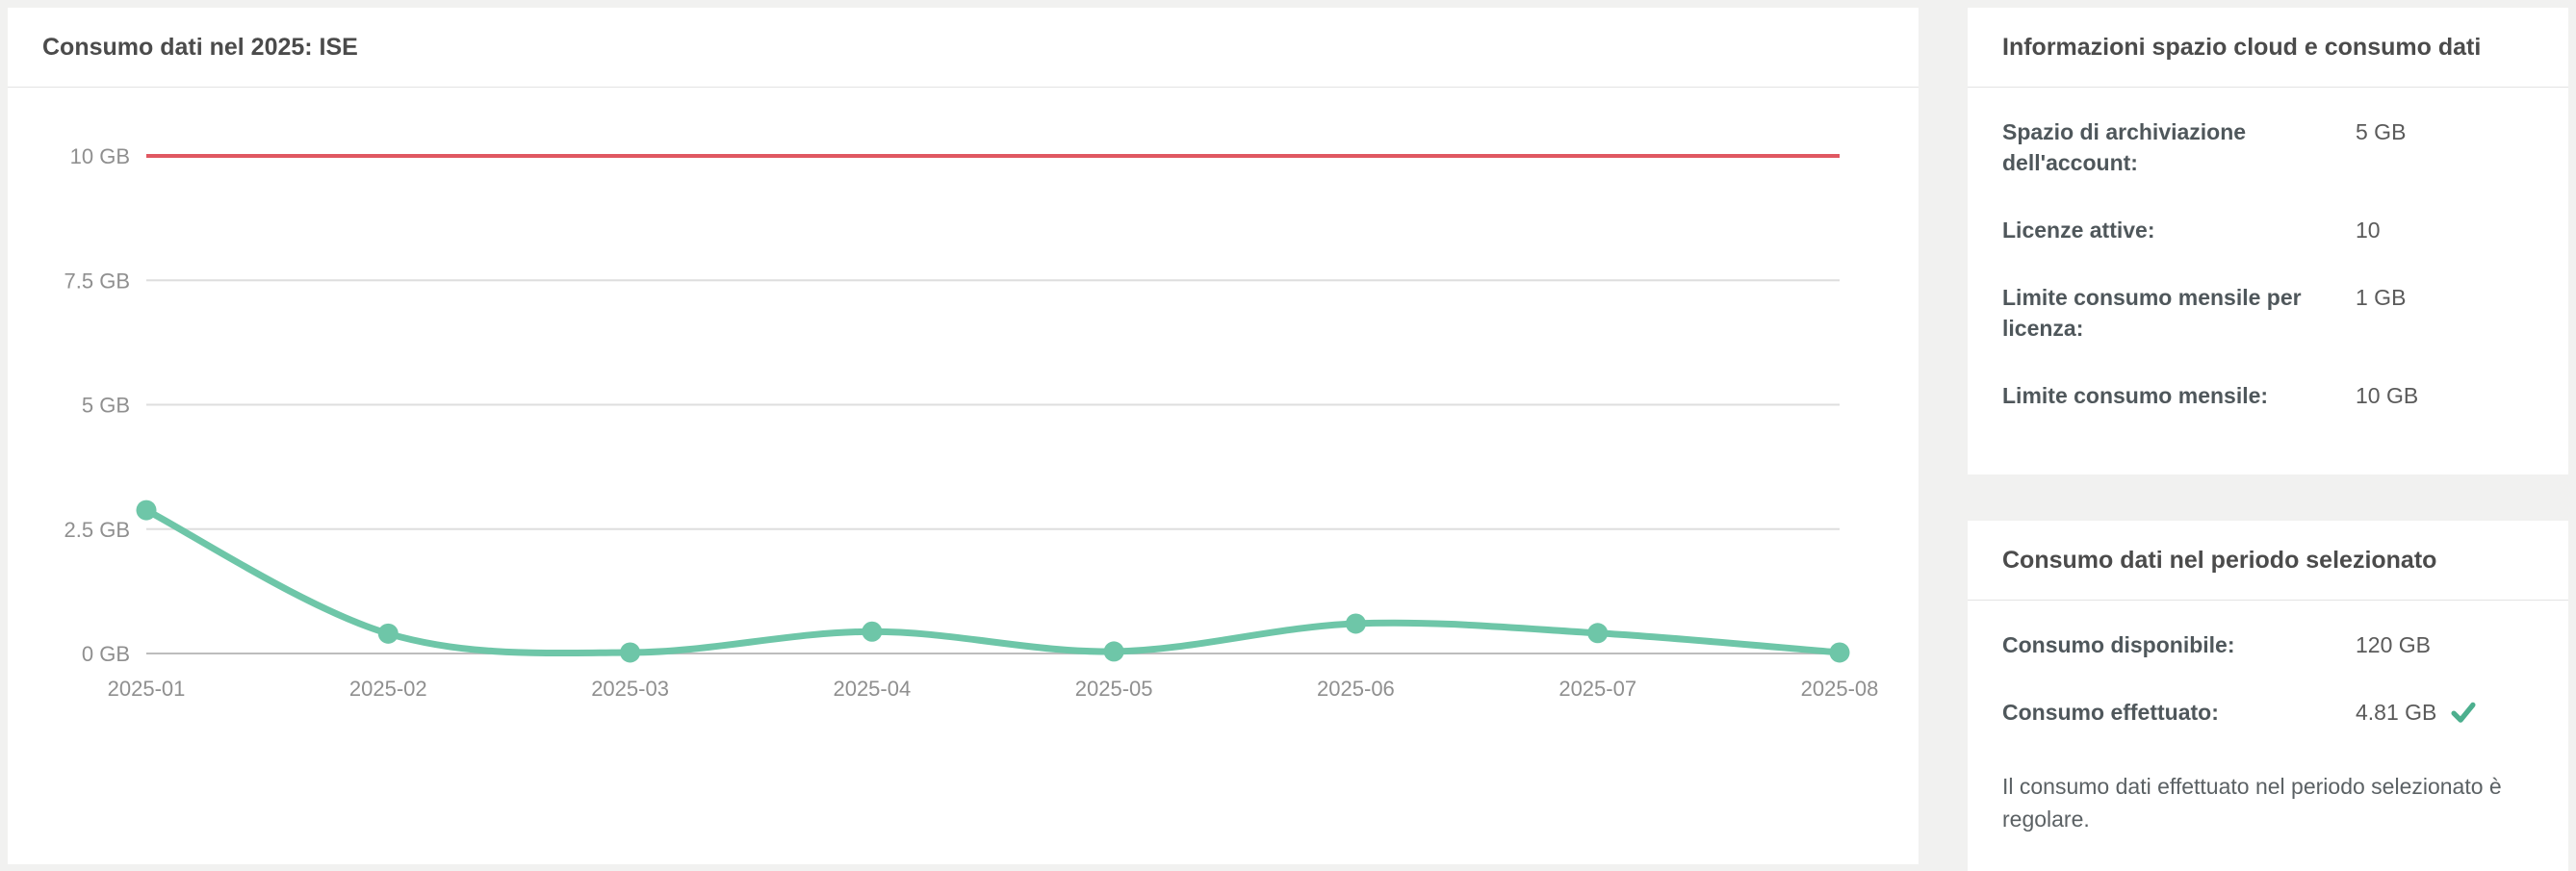  What do you see at coordinates (1597, 689) in the screenshot?
I see `x-axis-tick-label: 2025-07` at bounding box center [1597, 689].